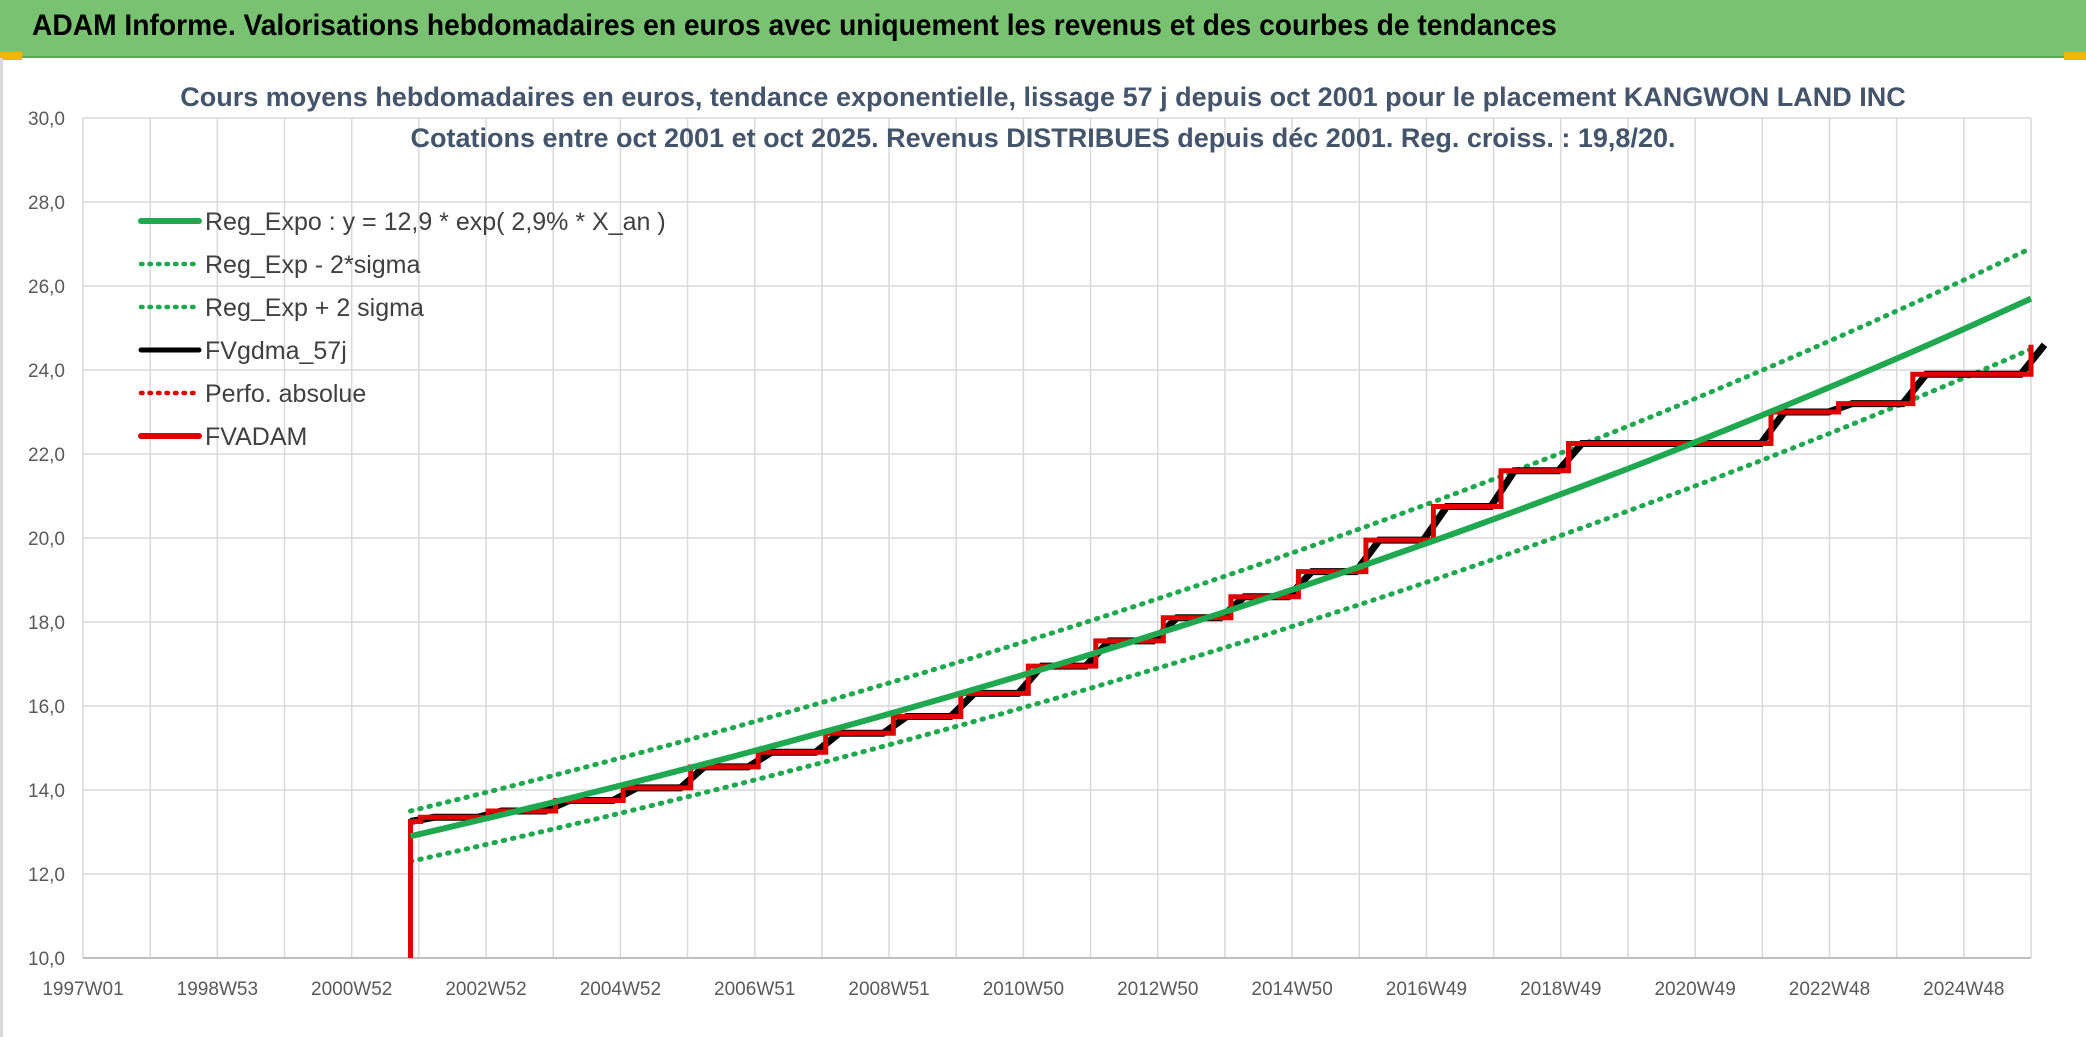  Describe the element at coordinates (46, 119) in the screenshot. I see `y-tick-label: 30,0` at that location.